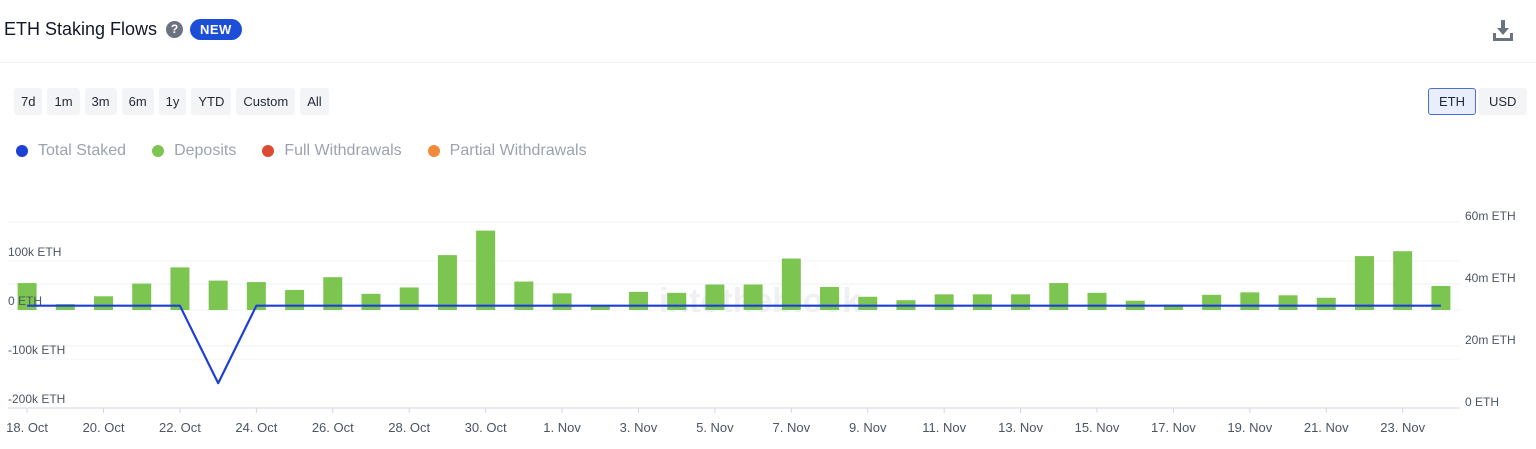  What do you see at coordinates (104, 427) in the screenshot?
I see `x-tick-label: 20. Oct` at bounding box center [104, 427].